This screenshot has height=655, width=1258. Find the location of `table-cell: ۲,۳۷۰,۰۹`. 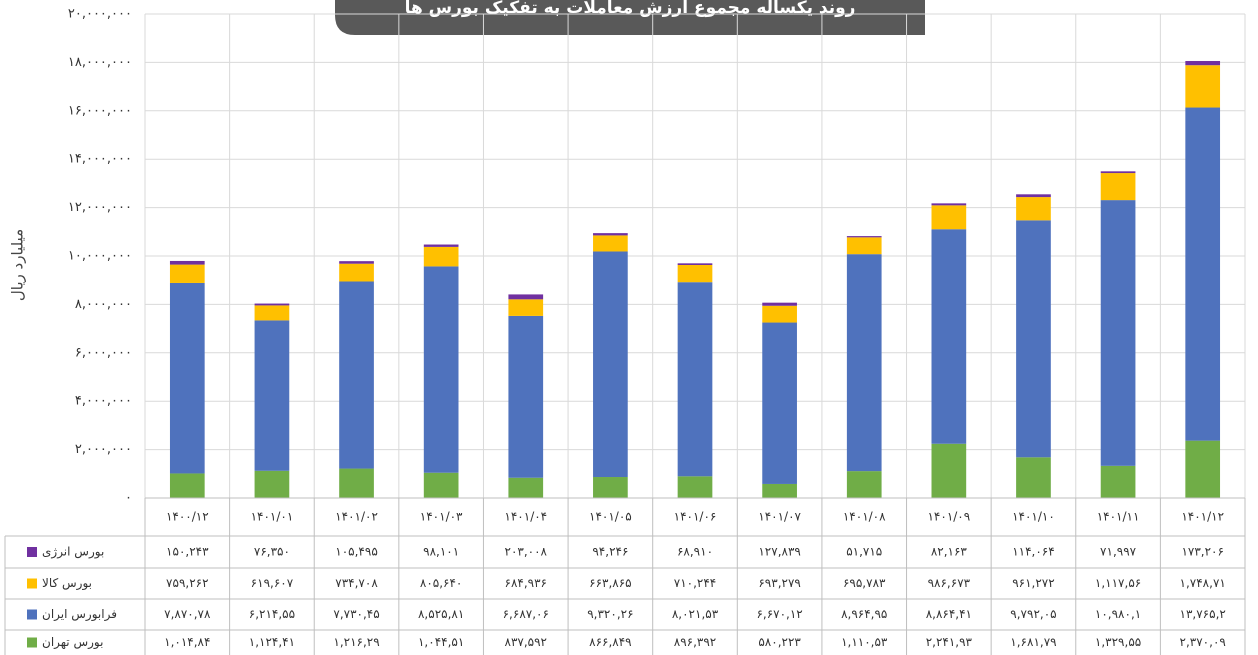

table-cell: ۲,۳۷۰,۰۹ is located at coordinates (1203, 642).